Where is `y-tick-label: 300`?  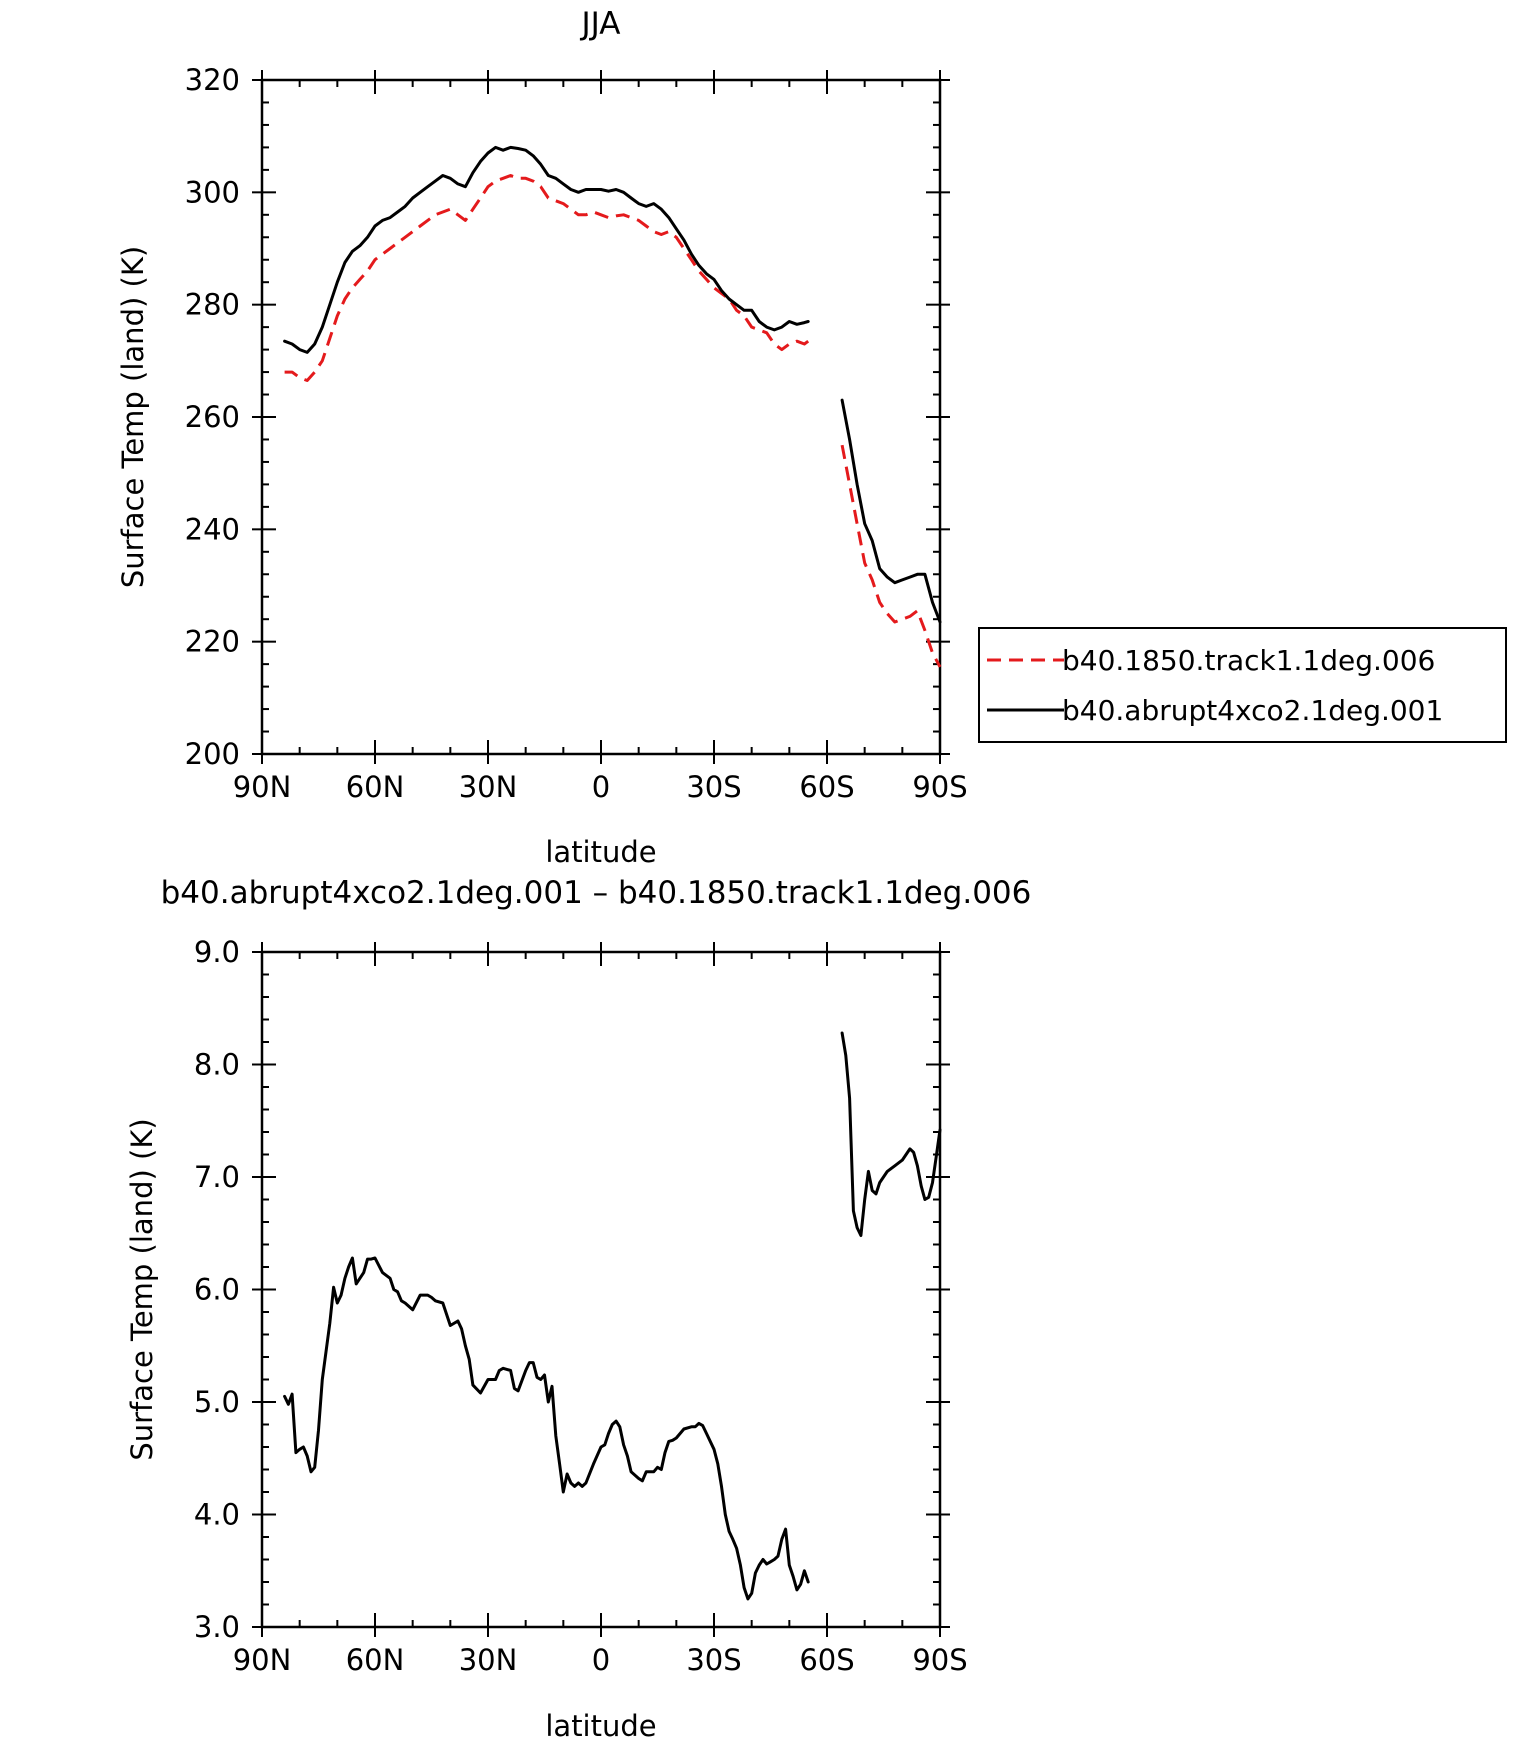 y-tick-label: 300 is located at coordinates (212, 192).